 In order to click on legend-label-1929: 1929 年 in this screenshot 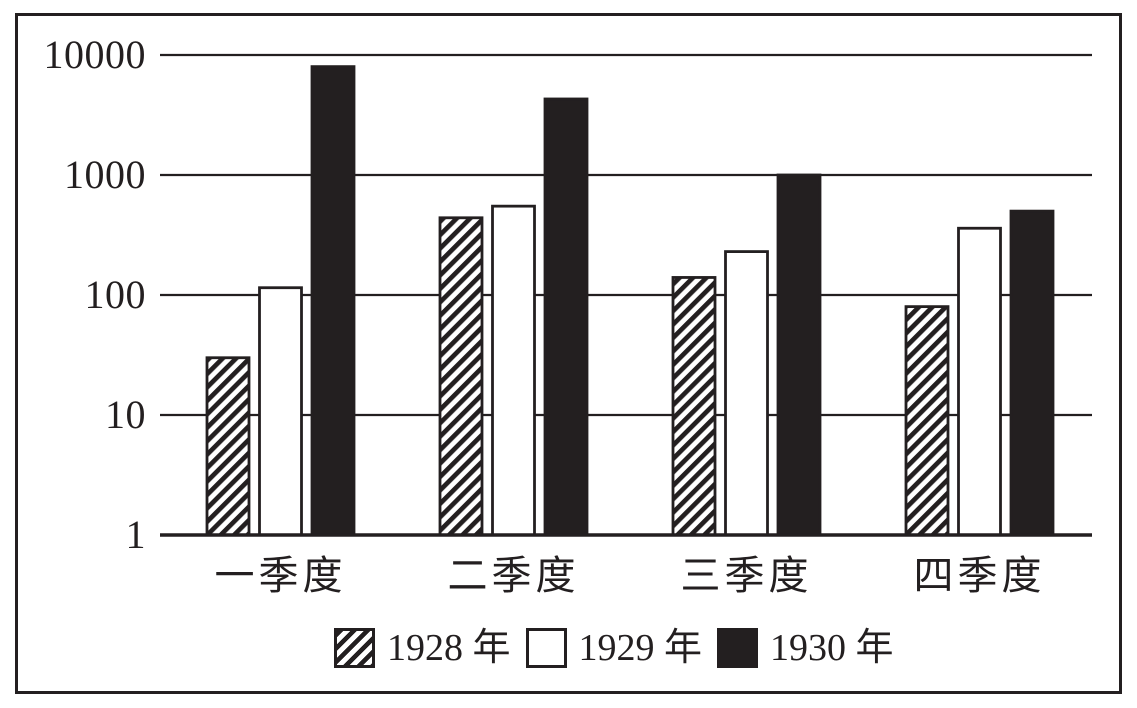, I will do `click(640, 648)`.